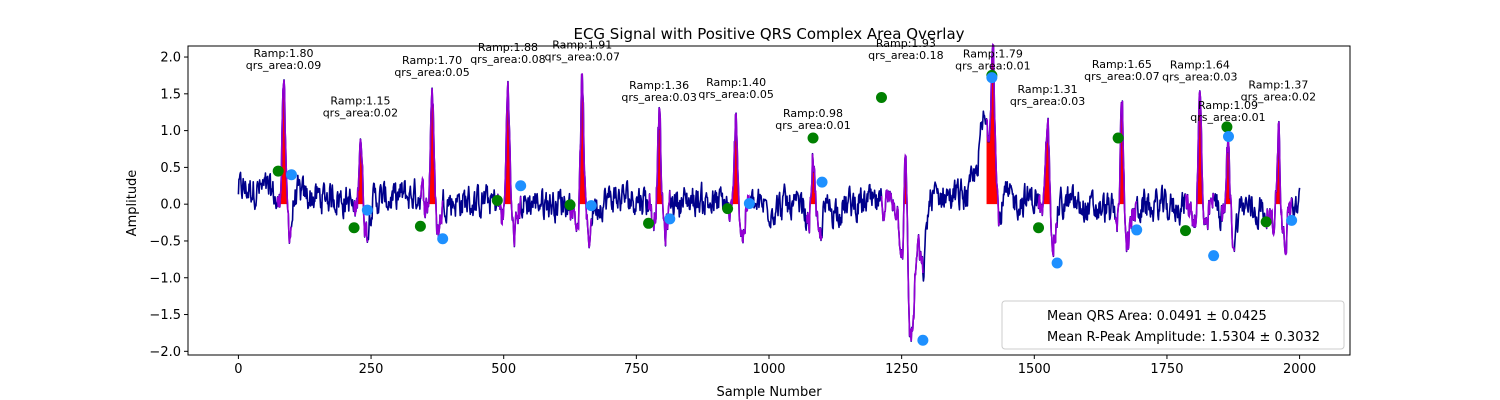 Image resolution: width=1500 pixels, height=400 pixels. Describe the element at coordinates (582, 45) in the screenshot. I see `ramp-label-5: Ramp:1.91` at that location.